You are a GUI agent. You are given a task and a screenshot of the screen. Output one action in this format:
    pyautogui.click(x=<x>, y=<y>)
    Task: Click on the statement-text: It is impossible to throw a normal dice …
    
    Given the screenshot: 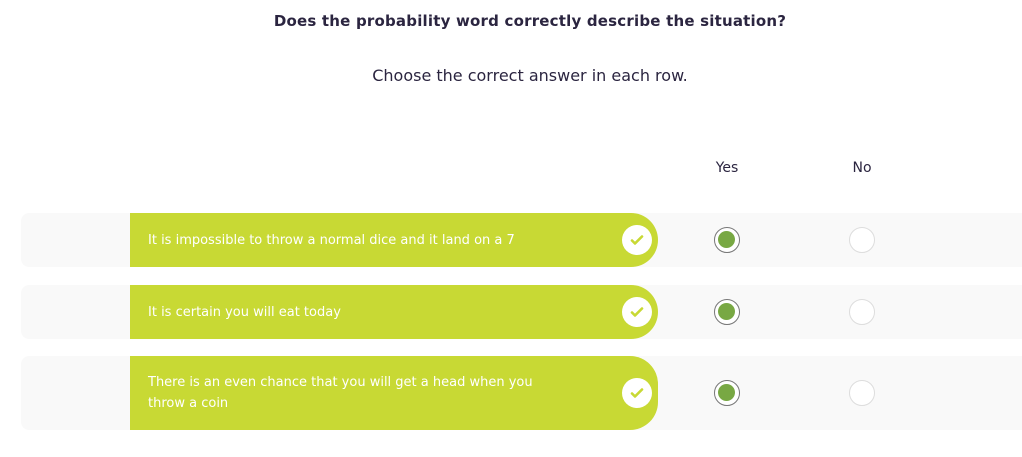 What is the action you would take?
    pyautogui.click(x=331, y=240)
    